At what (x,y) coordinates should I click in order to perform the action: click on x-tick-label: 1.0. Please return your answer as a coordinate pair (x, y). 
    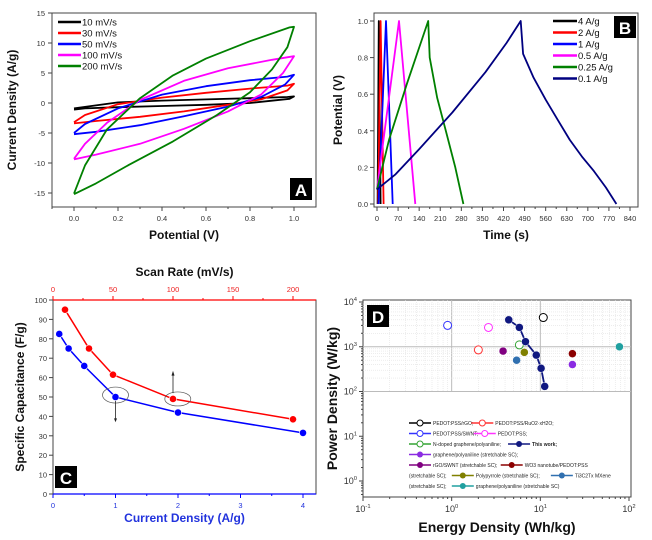
    Looking at the image, I should click on (294, 218).